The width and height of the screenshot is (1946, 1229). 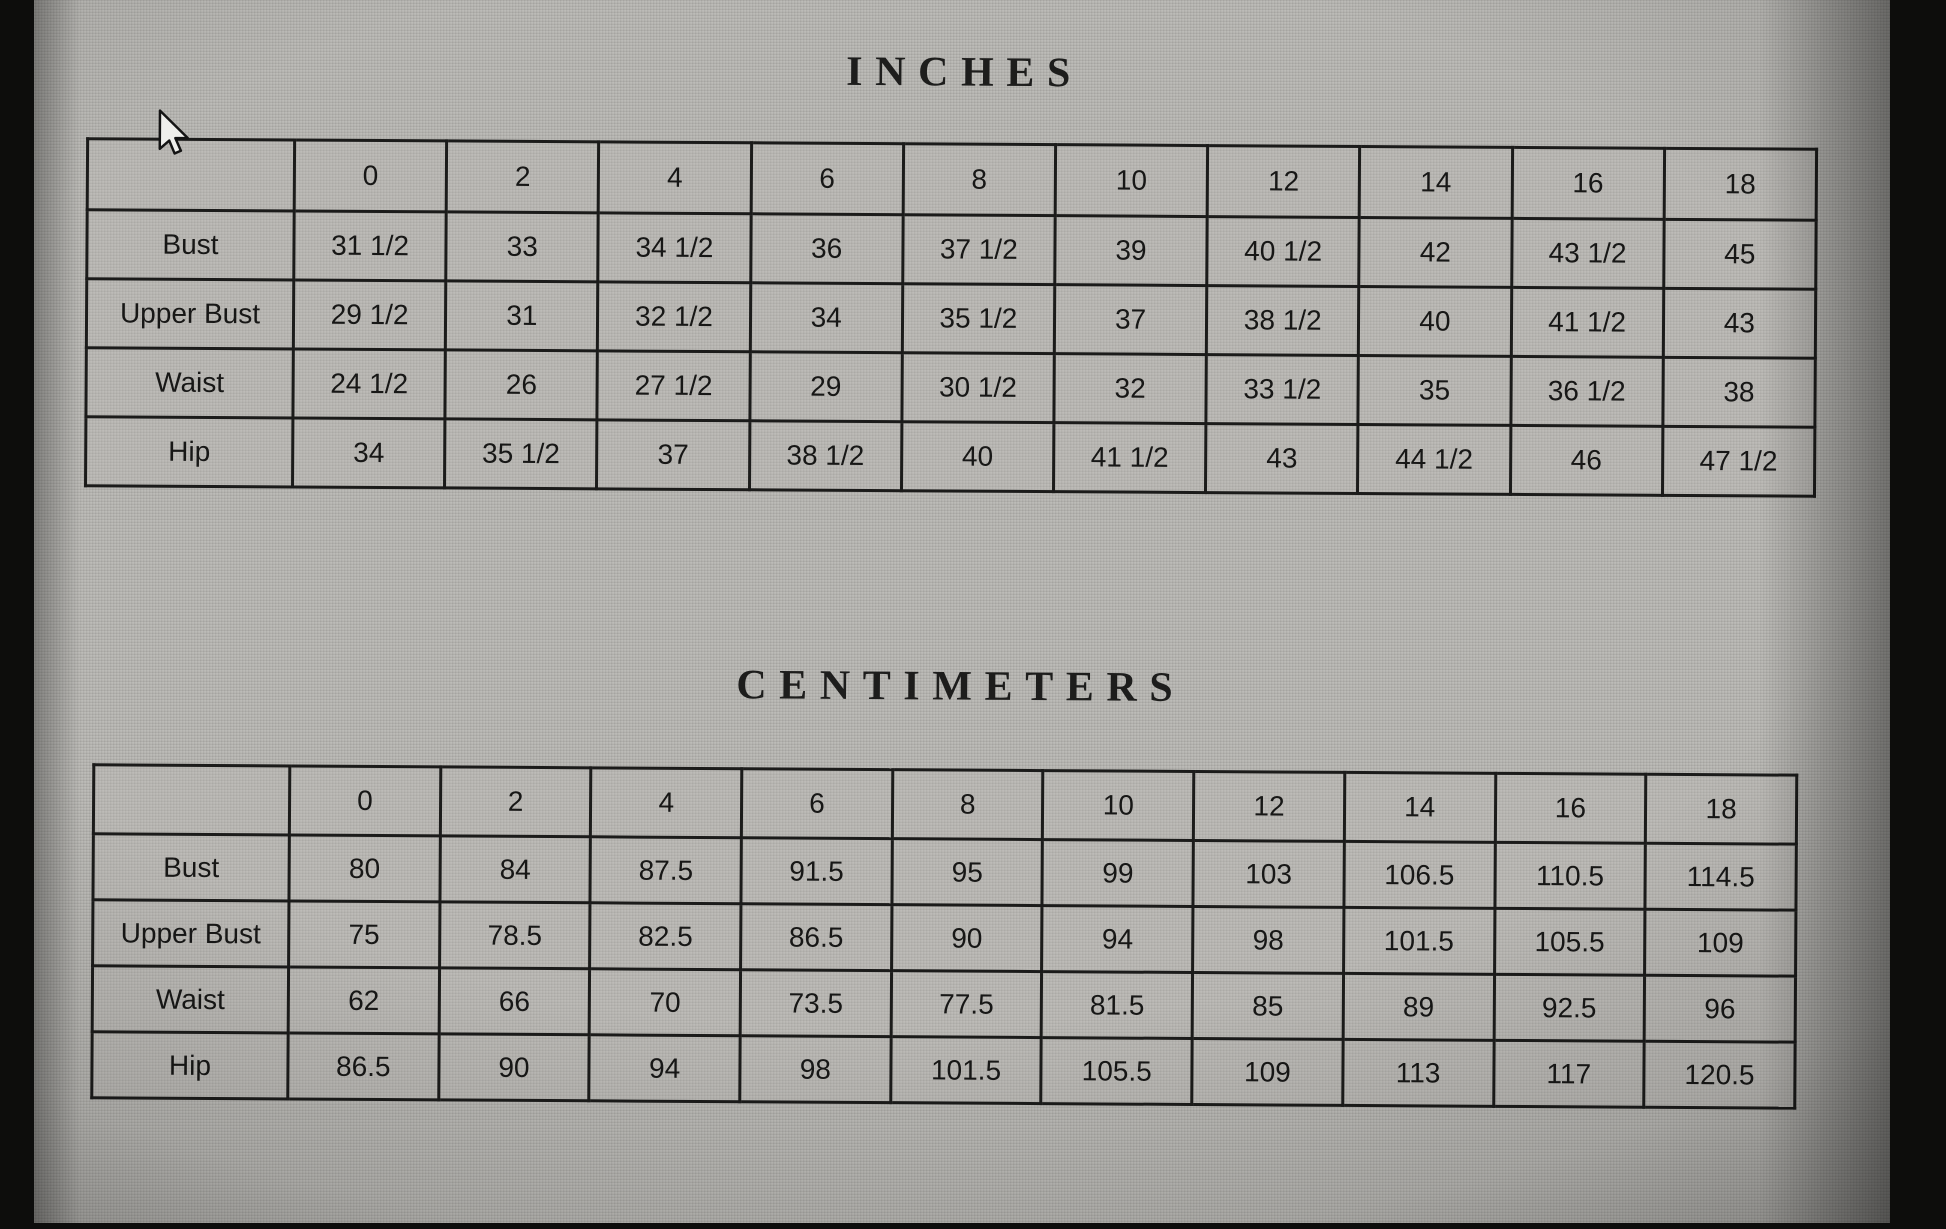 What do you see at coordinates (827, 178) in the screenshot?
I see `size-header-cell: 6` at bounding box center [827, 178].